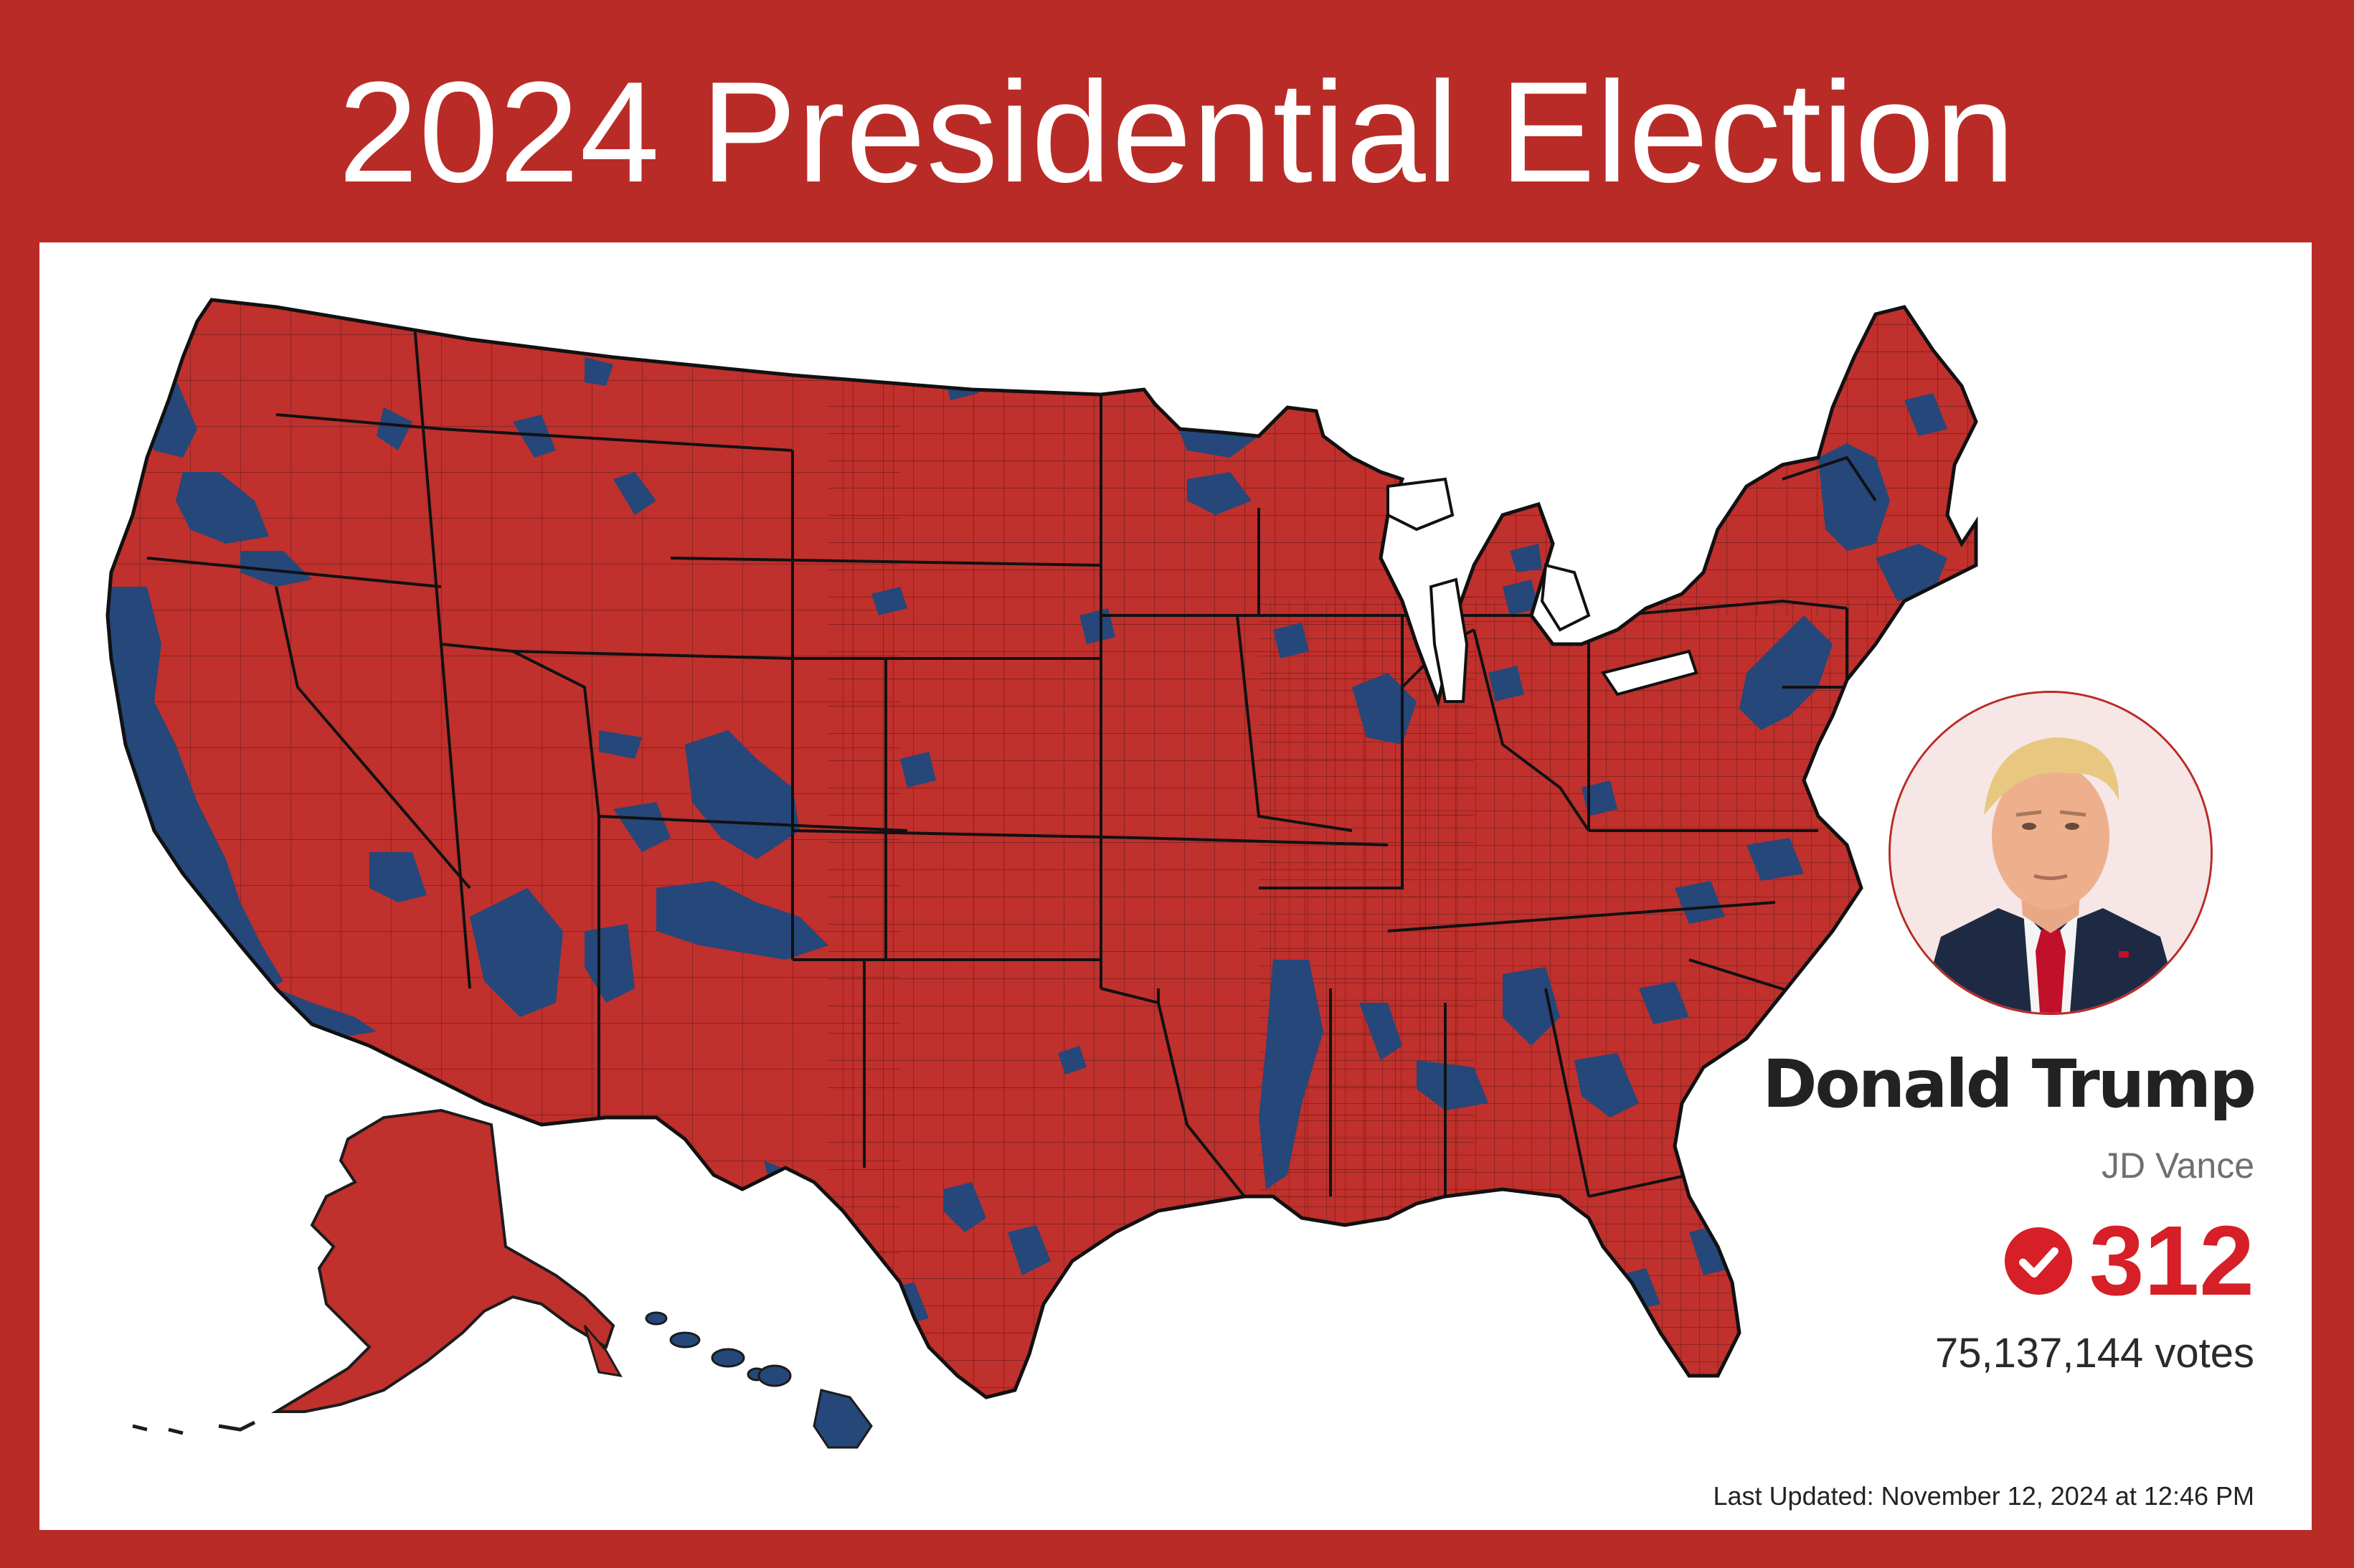 Image resolution: width=2354 pixels, height=1568 pixels. I want to click on lake-michigan, so click(1449, 640).